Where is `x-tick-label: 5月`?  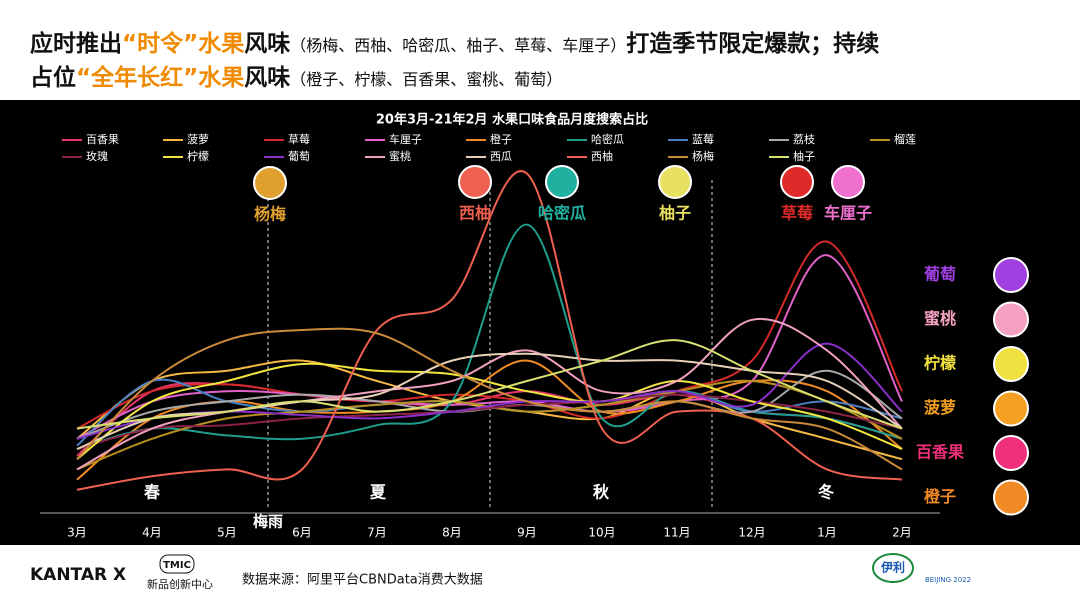
x-tick-label: 5月 is located at coordinates (227, 533).